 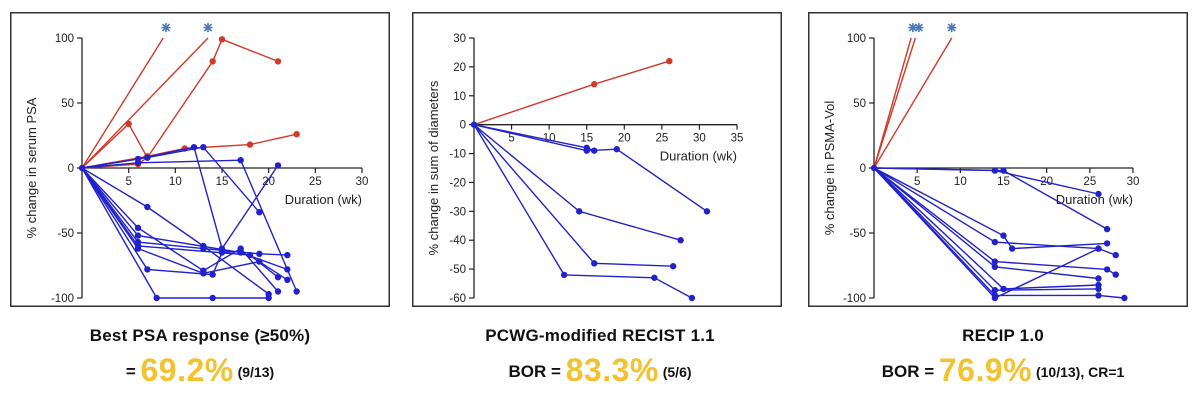 What do you see at coordinates (612, 370) in the screenshot?
I see `recist-response-rate: 83.3%` at bounding box center [612, 370].